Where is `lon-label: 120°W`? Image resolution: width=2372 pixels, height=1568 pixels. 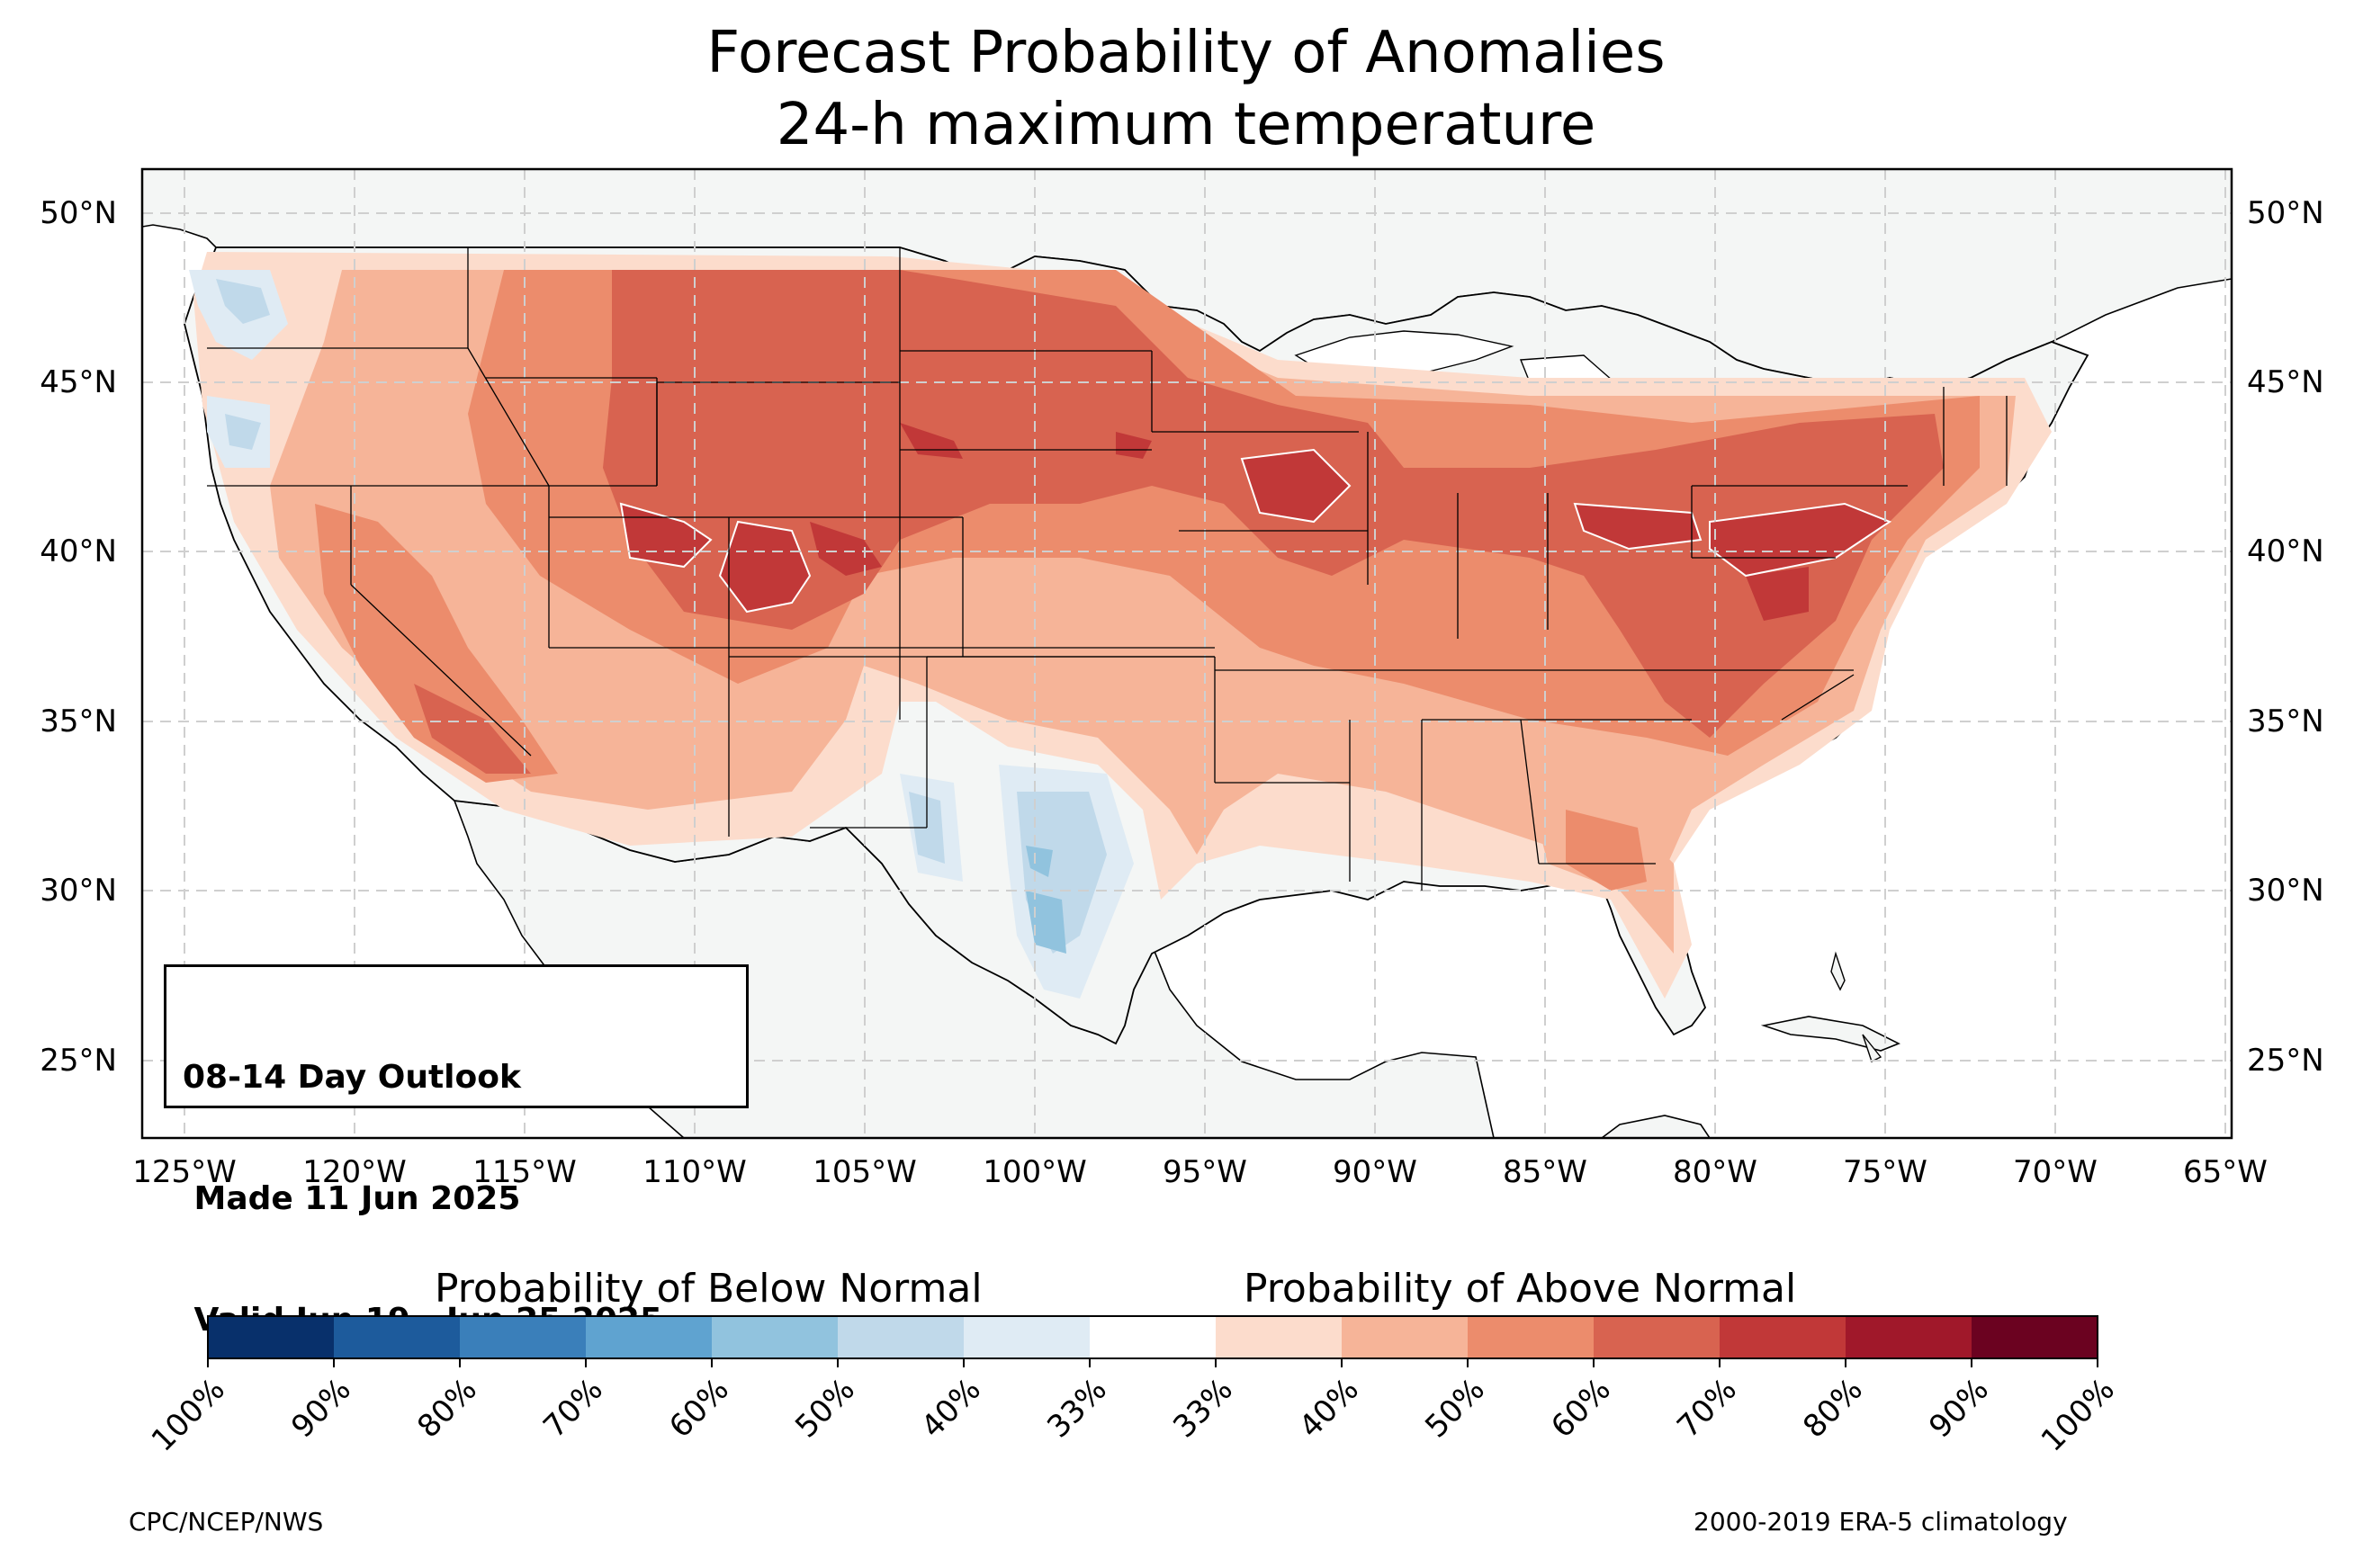
lon-label: 120°W is located at coordinates (355, 1172).